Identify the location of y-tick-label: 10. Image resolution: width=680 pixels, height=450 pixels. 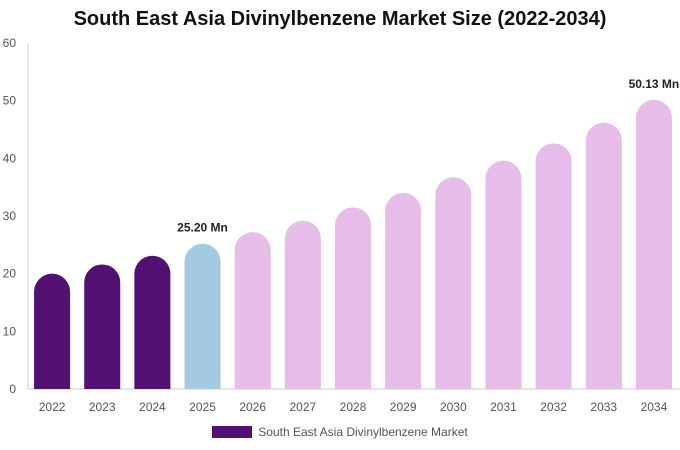
(10, 331).